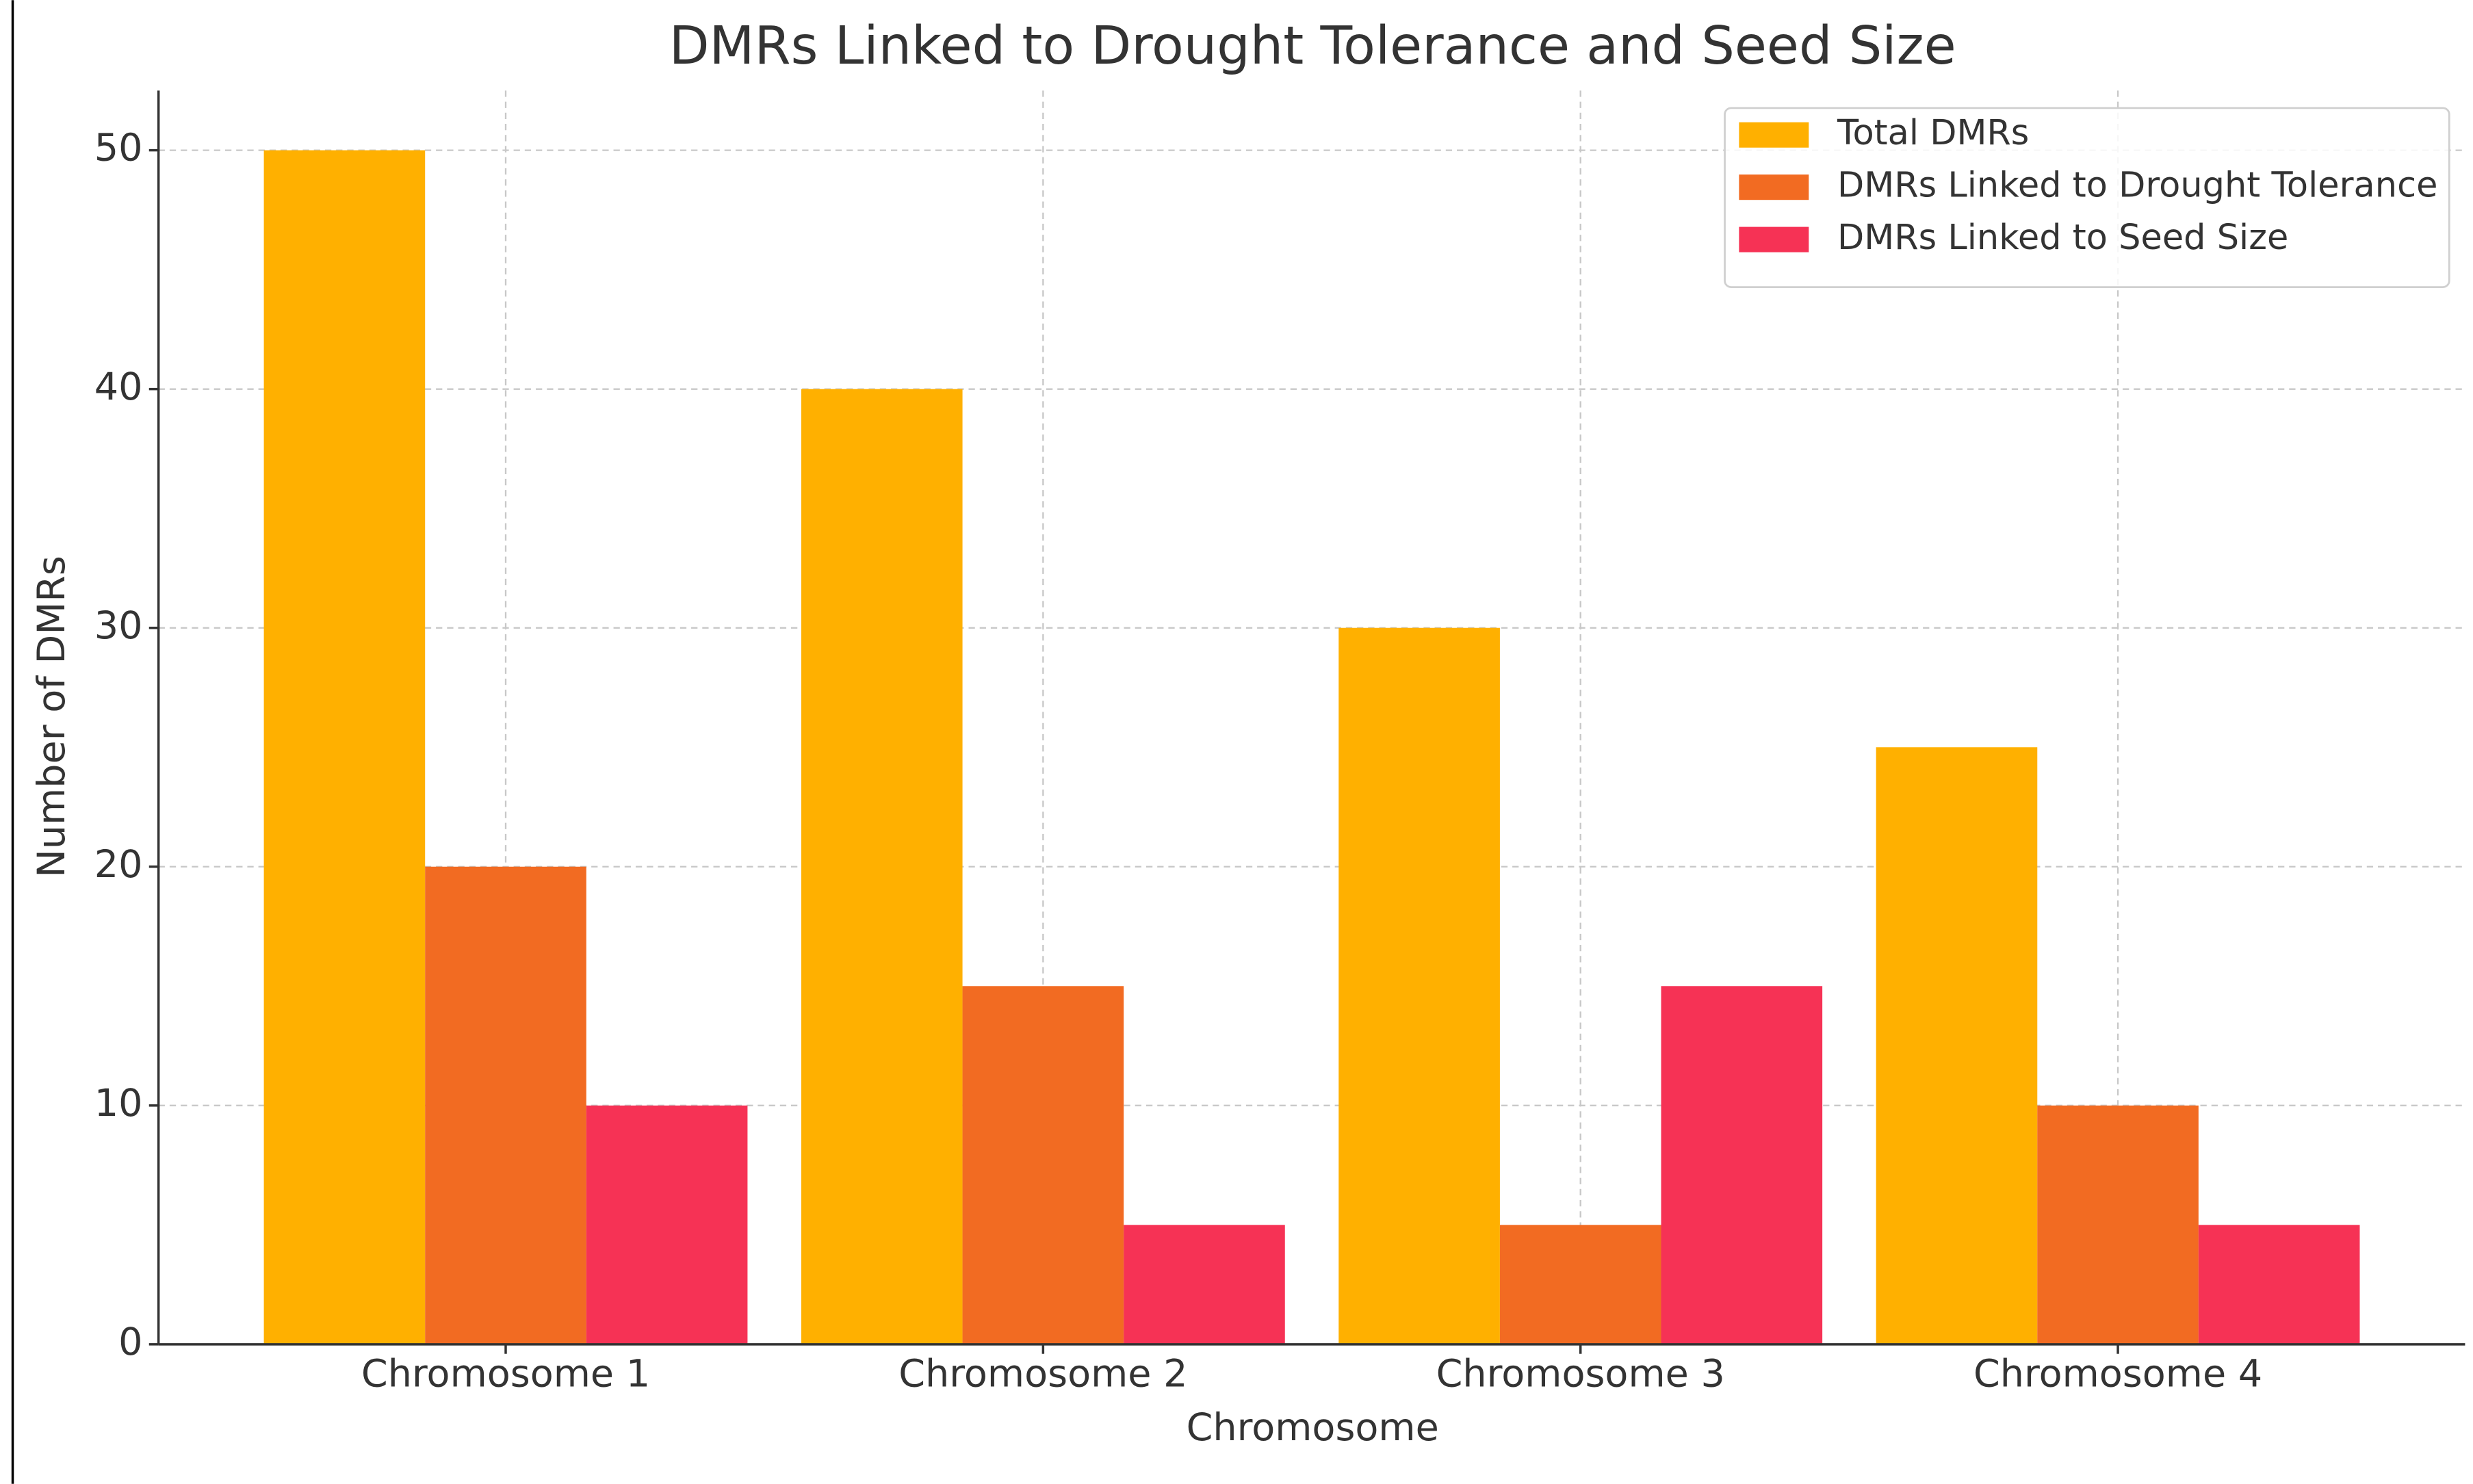 The image size is (2473, 1484). I want to click on legend-label: Total DMRs, so click(1933, 133).